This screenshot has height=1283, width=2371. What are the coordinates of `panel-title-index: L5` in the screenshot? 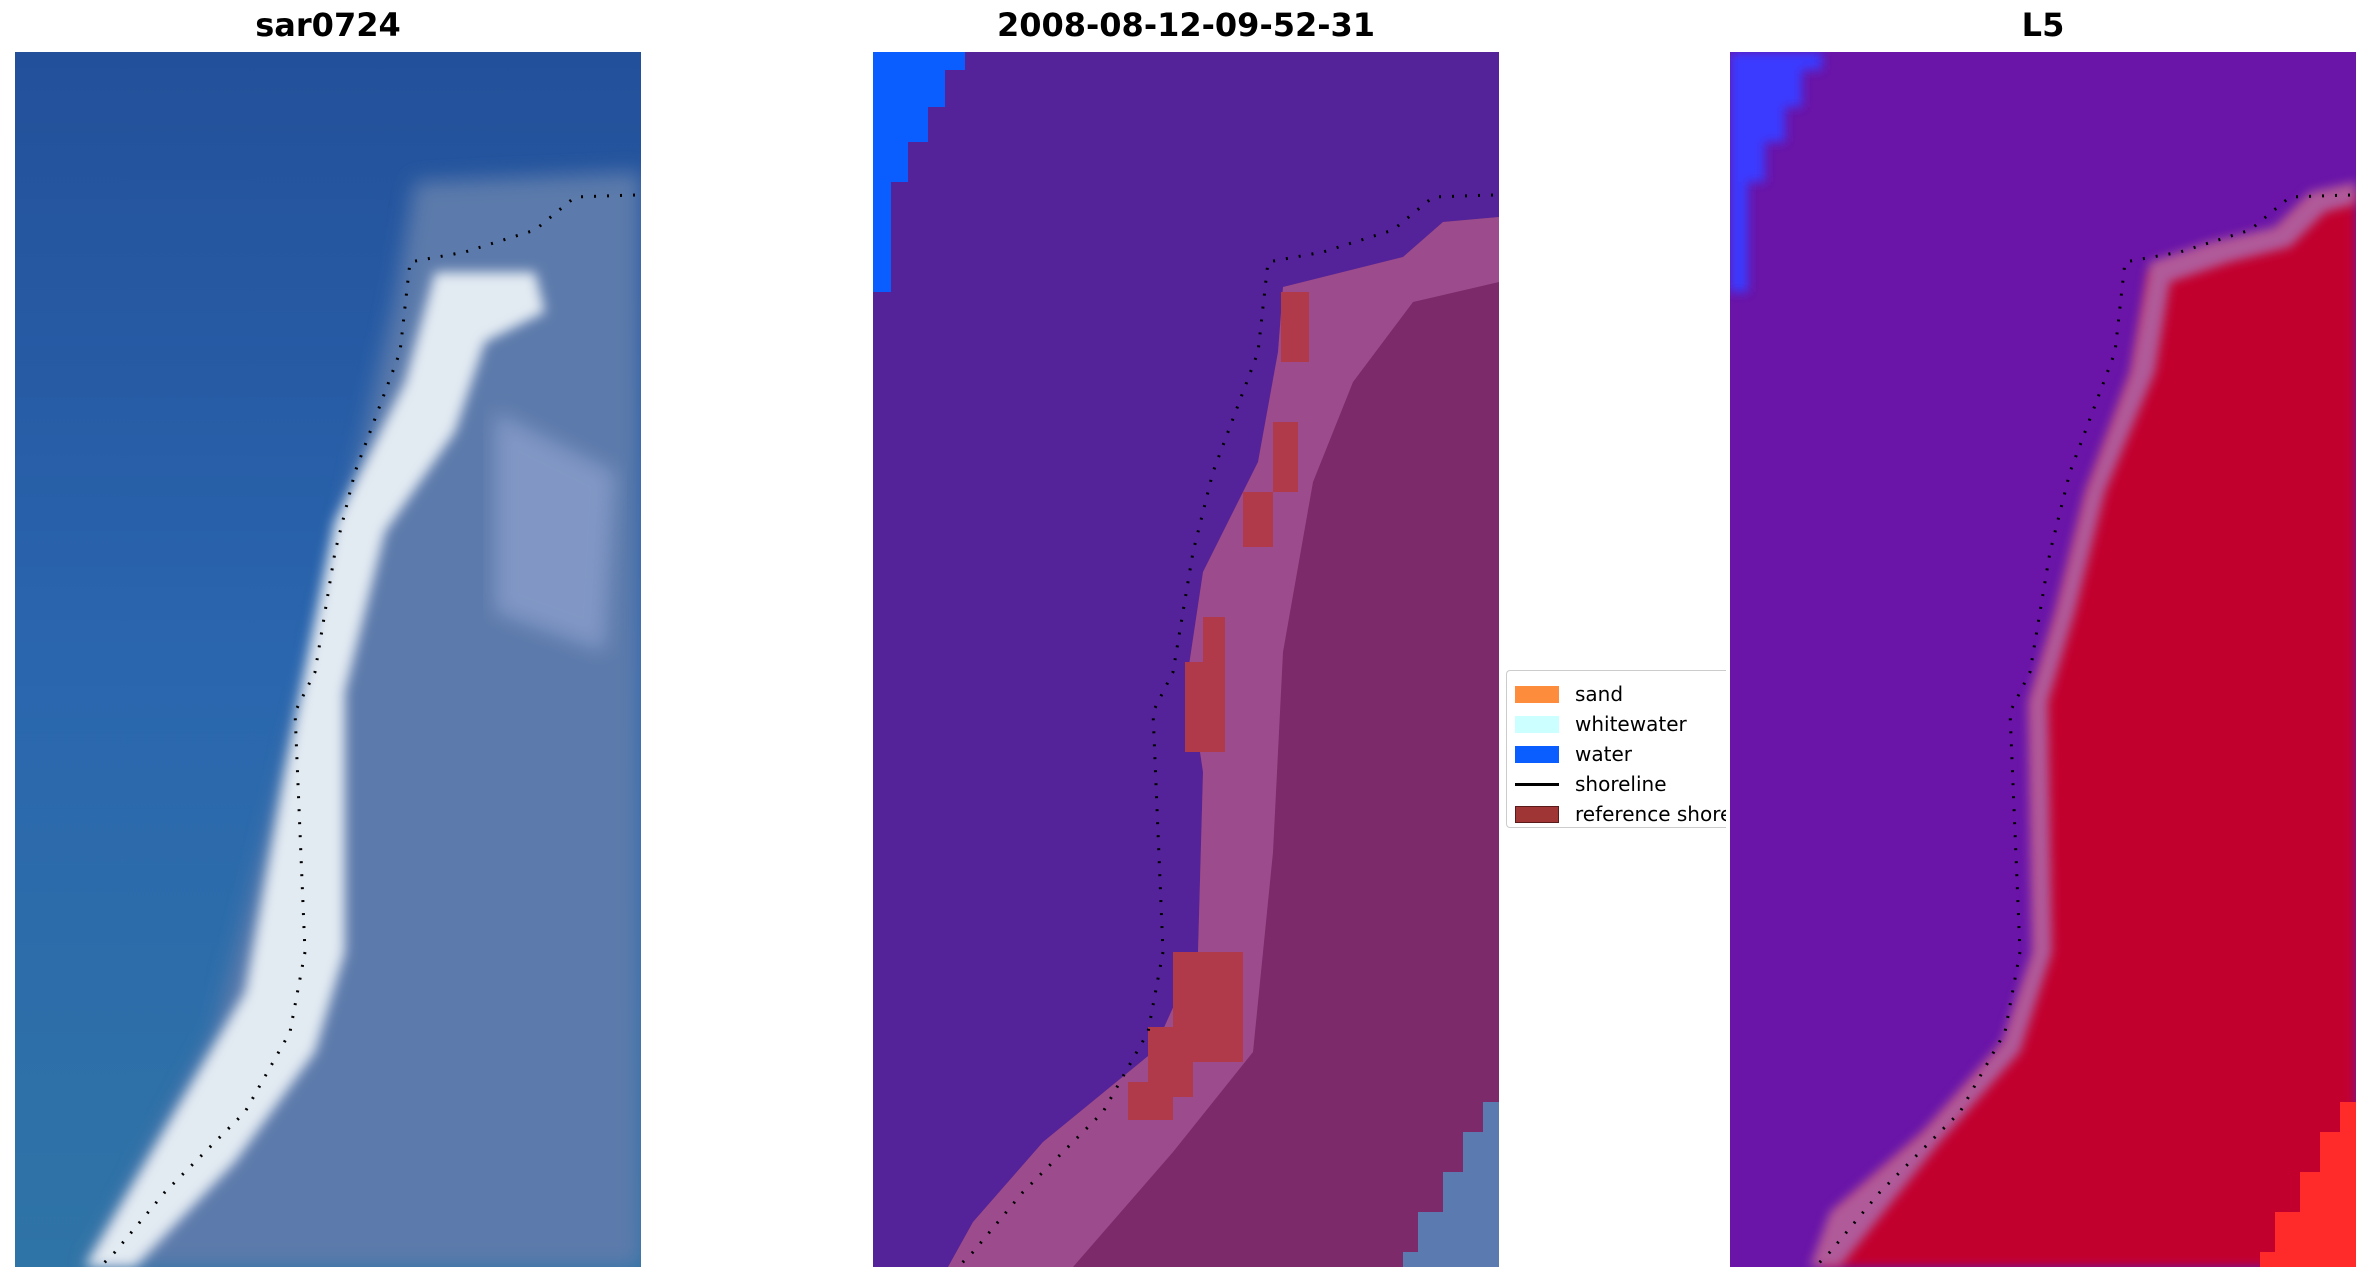 It's located at (2043, 25).